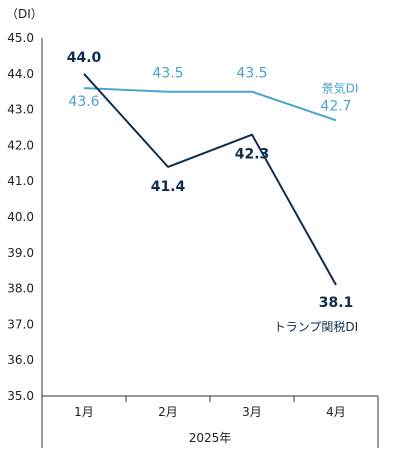 The height and width of the screenshot is (454, 401). I want to click on data-label: 44.0, so click(84, 58).